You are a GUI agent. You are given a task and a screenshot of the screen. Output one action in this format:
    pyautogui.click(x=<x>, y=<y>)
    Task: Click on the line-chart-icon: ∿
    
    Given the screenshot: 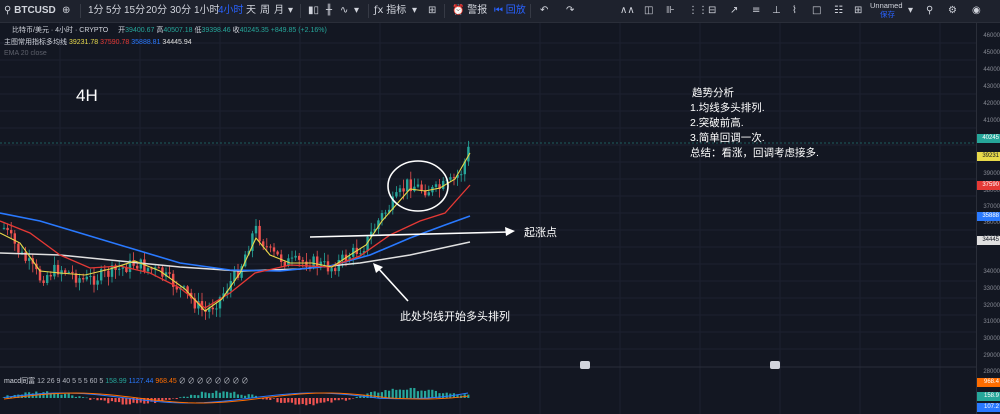 What is the action you would take?
    pyautogui.click(x=344, y=10)
    